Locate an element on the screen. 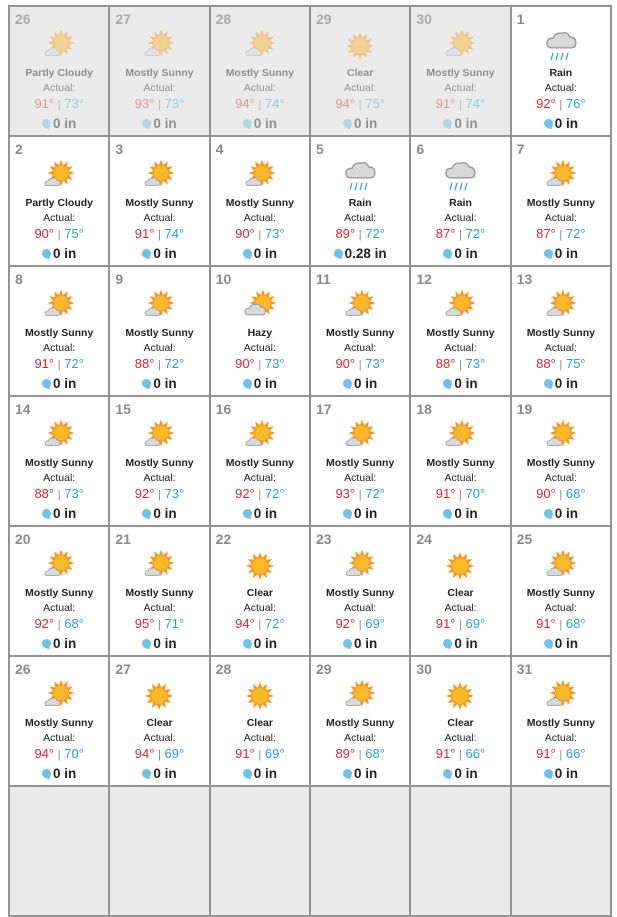  day-cell: 26 Mostly Sunny Actual: 94° | 70° 0 in is located at coordinates (59, 721).